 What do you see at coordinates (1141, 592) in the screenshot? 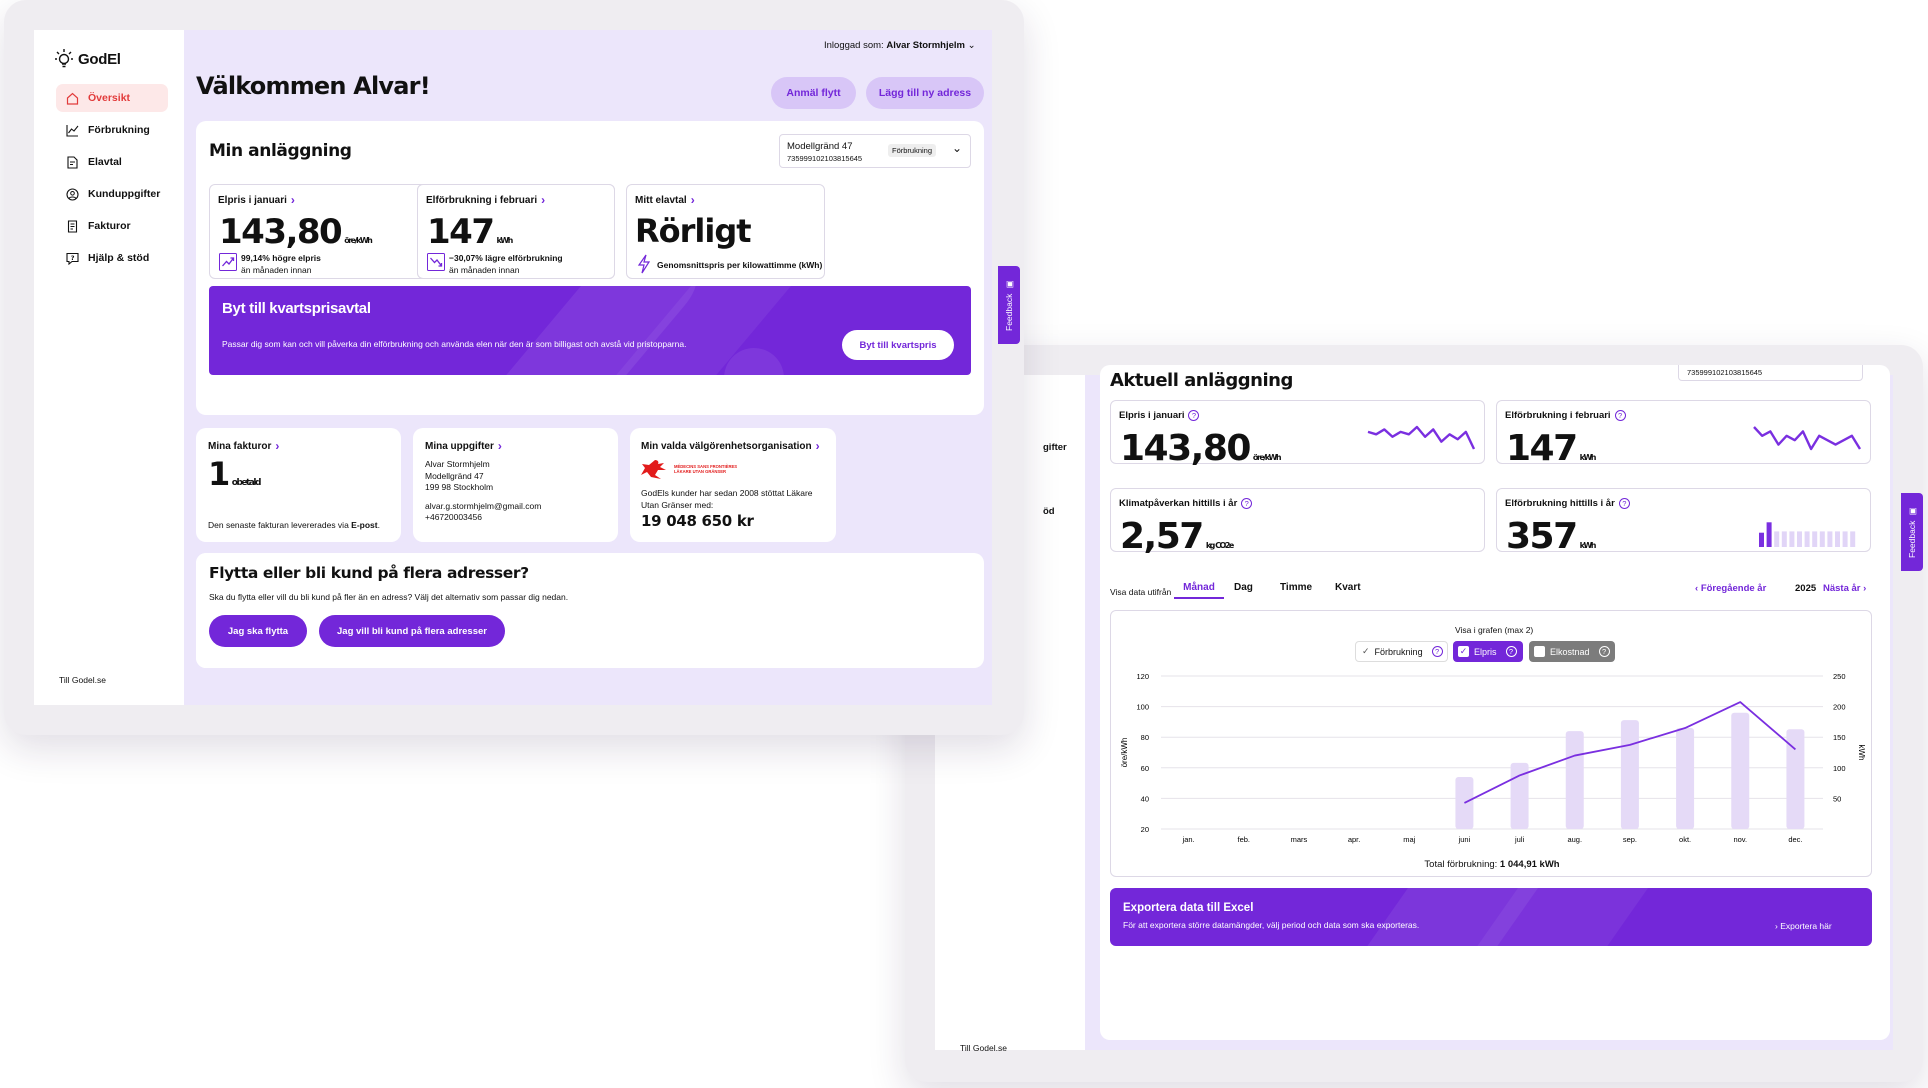
I see `view-label: Visa data utifrån` at bounding box center [1141, 592].